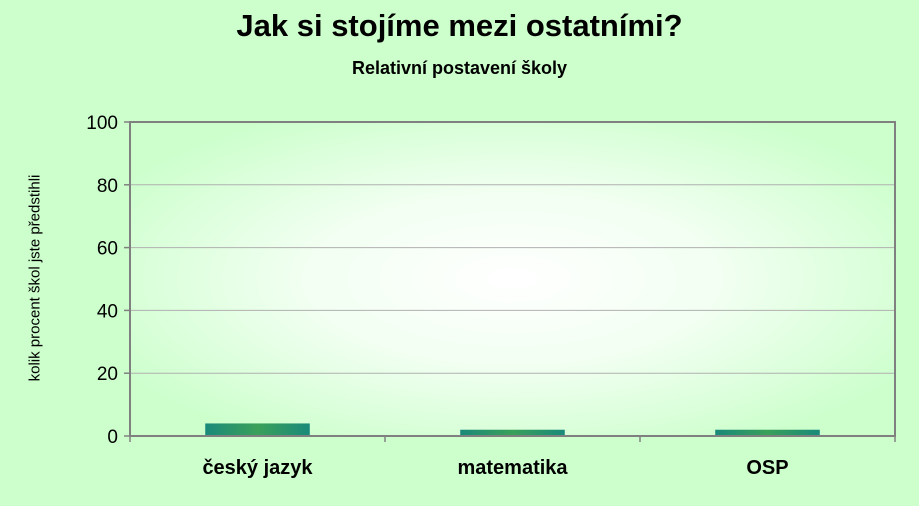 Image resolution: width=919 pixels, height=506 pixels. I want to click on y-tick-label: 40, so click(107, 311).